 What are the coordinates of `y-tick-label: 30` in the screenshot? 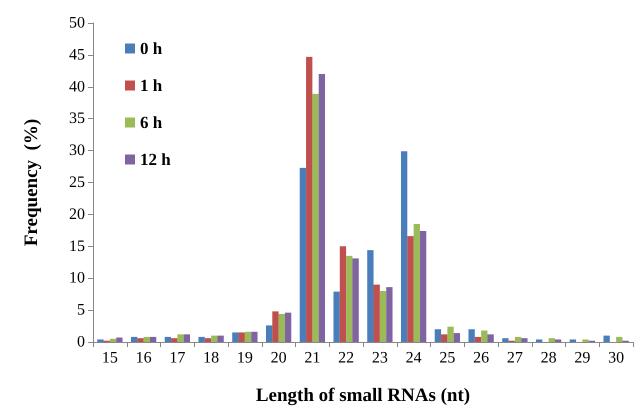 It's located at (77, 151).